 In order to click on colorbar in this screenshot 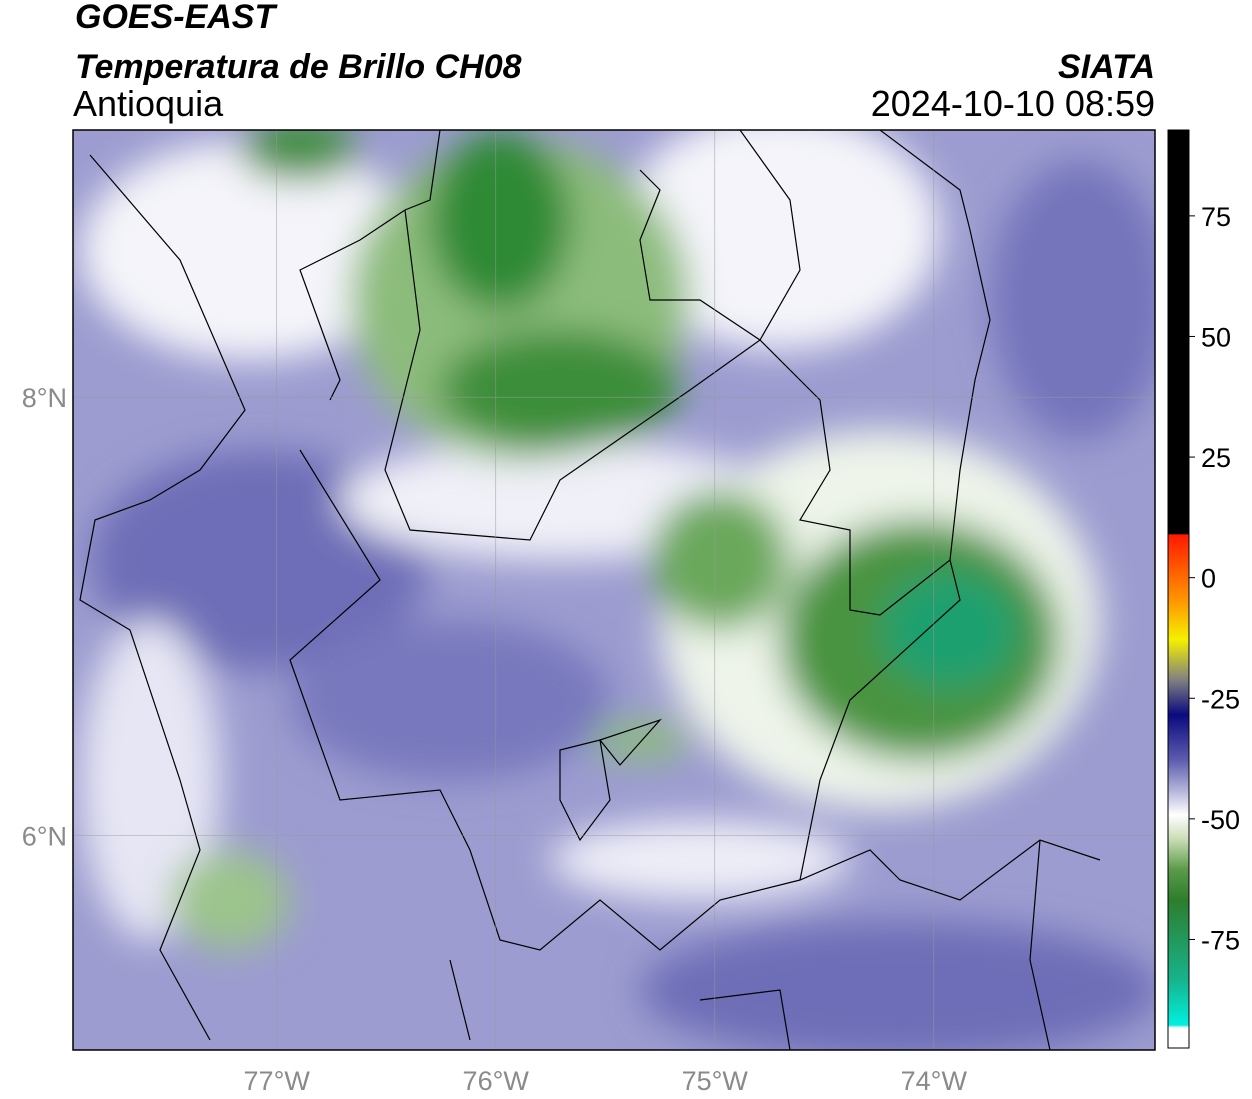, I will do `click(1178, 589)`.